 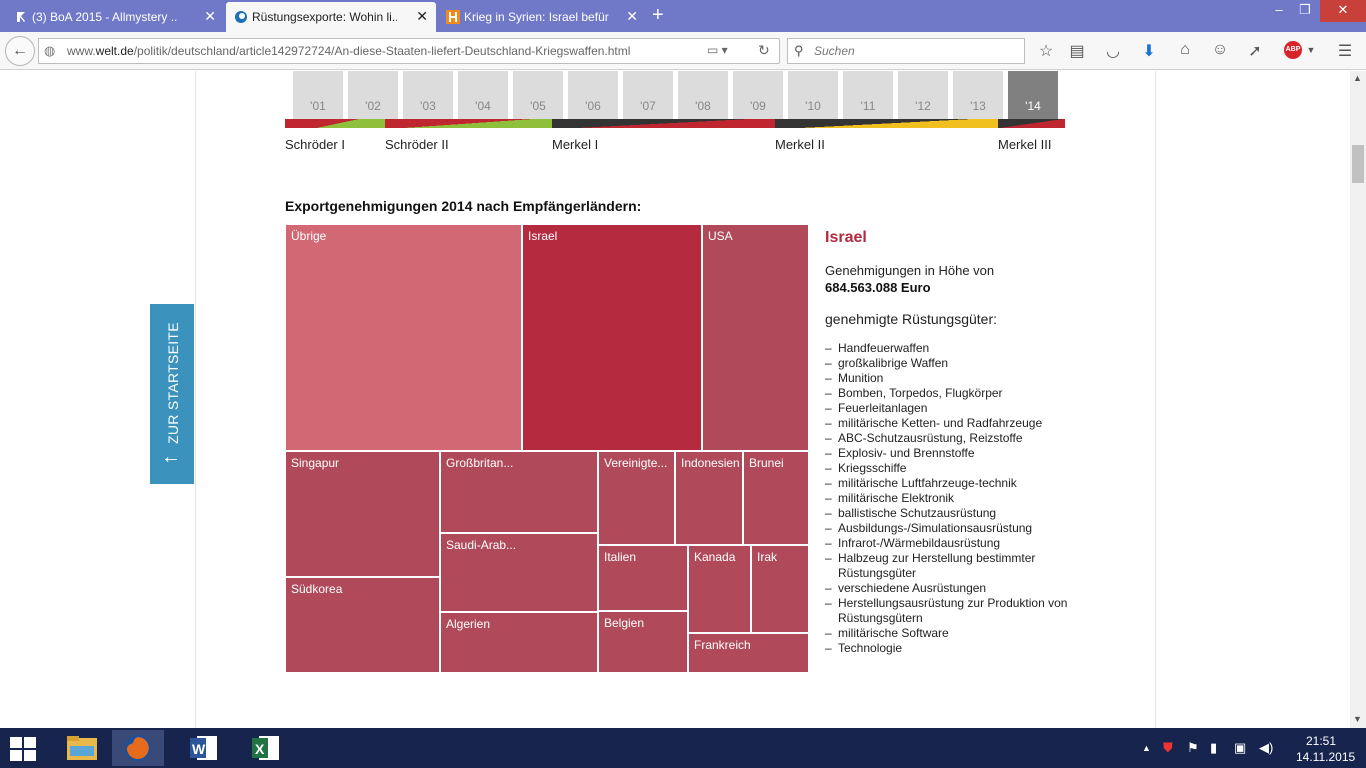 I want to click on treemap-cell-label: Irak, so click(x=767, y=557).